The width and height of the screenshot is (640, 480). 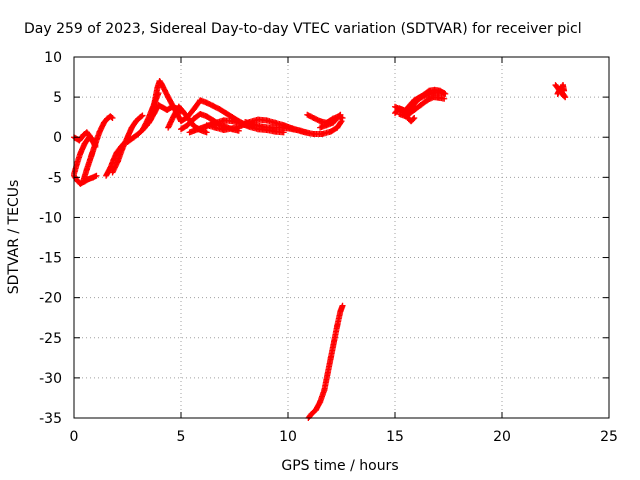 What do you see at coordinates (609, 437) in the screenshot?
I see `x-tick-label: 25` at bounding box center [609, 437].